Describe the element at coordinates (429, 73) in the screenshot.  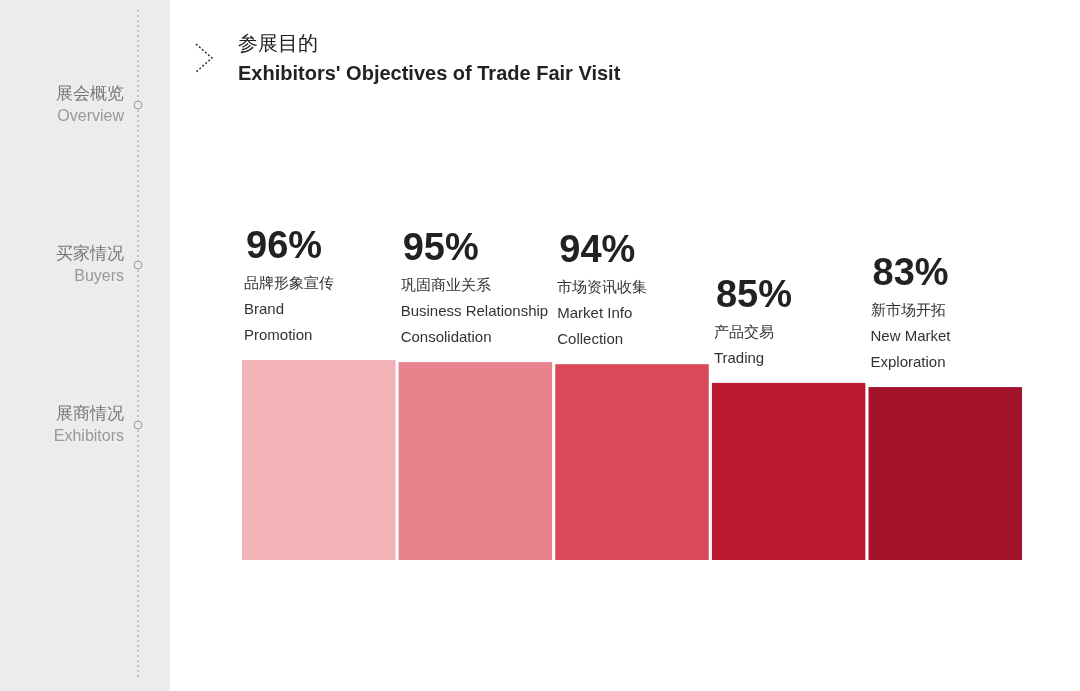
I see `chart-subtitle: Exhibitors' Objectives of Trade Fair Visit` at that location.